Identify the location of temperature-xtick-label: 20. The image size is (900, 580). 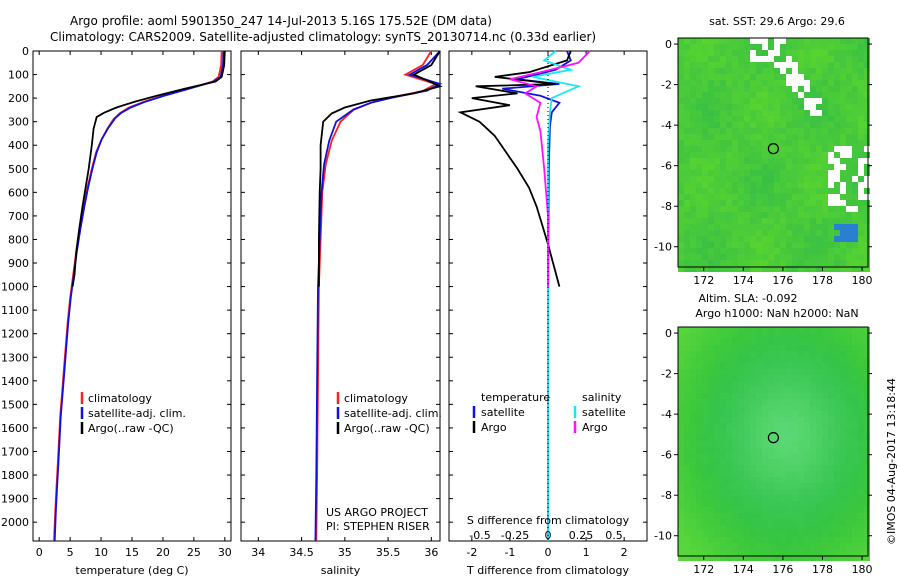
(163, 552).